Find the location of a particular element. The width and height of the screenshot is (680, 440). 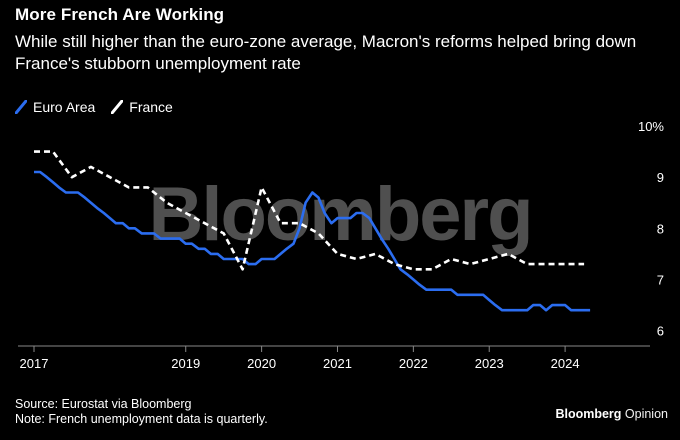

legend-euro-line-icon is located at coordinates (21, 107).